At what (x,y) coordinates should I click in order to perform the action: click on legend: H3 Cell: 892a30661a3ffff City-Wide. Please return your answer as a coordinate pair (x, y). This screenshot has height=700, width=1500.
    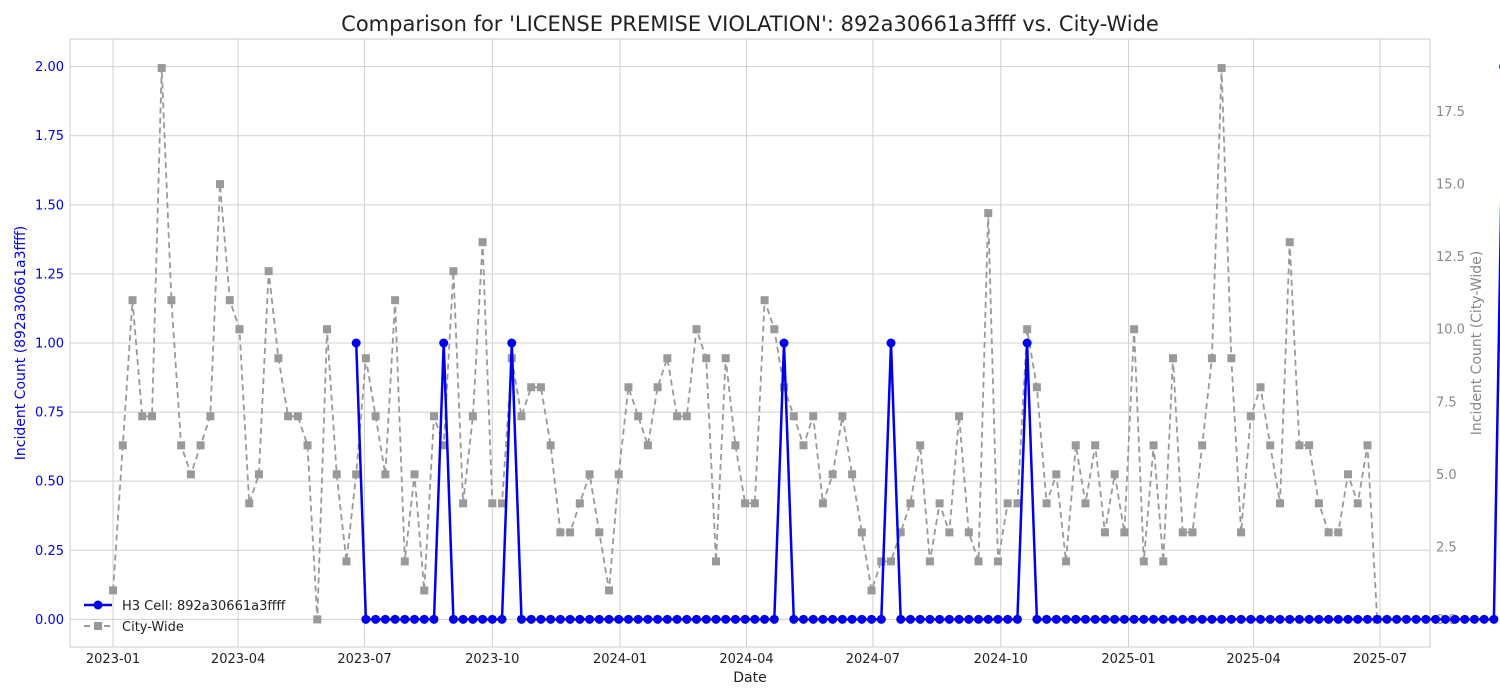
    Looking at the image, I should click on (185, 617).